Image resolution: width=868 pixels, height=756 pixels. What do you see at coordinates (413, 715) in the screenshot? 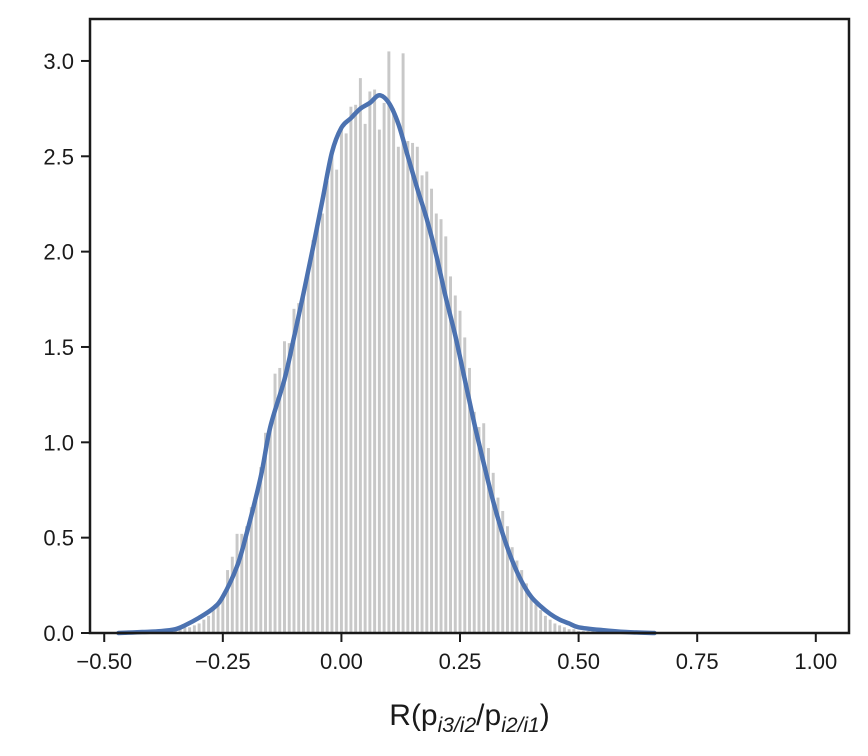
I see `x-axis-label-prefix: R(p` at bounding box center [413, 715].